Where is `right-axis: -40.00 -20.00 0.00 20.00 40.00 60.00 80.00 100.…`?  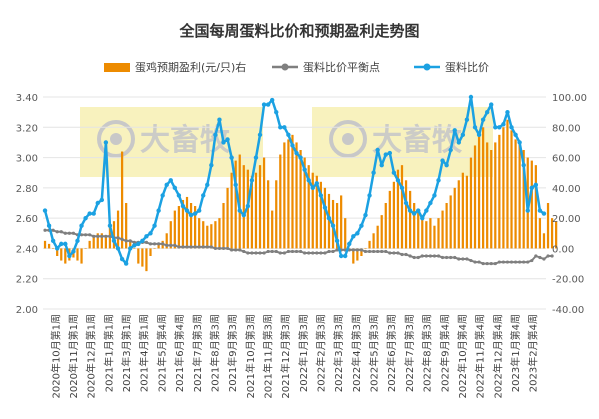 right-axis: -40.00 -20.00 0.00 20.00 40.00 60.00 80.00 100.… is located at coordinates (569, 204).